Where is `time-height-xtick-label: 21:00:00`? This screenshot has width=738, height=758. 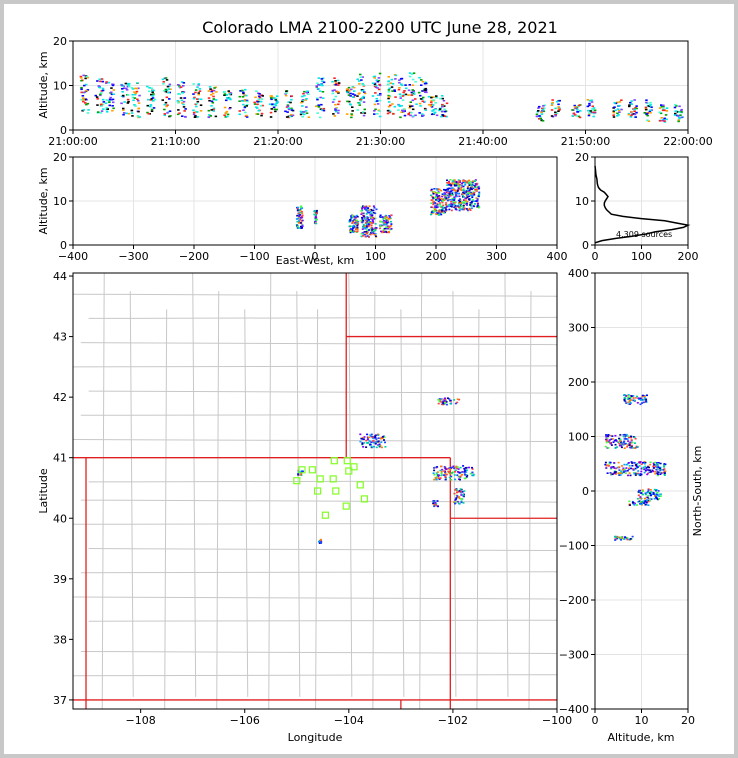
time-height-xtick-label: 21:00:00 is located at coordinates (72, 141).